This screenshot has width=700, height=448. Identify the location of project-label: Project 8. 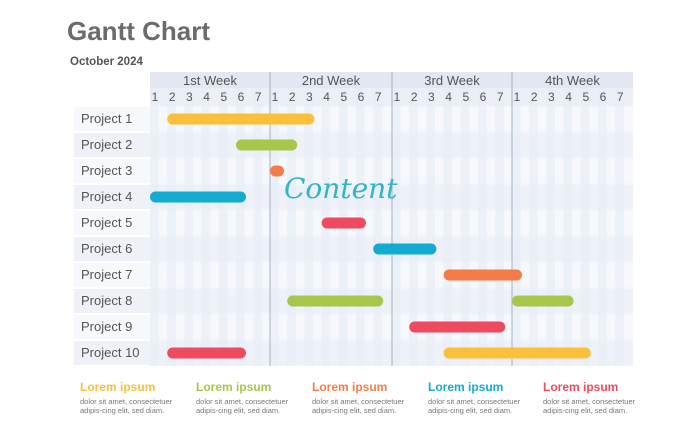
(106, 300).